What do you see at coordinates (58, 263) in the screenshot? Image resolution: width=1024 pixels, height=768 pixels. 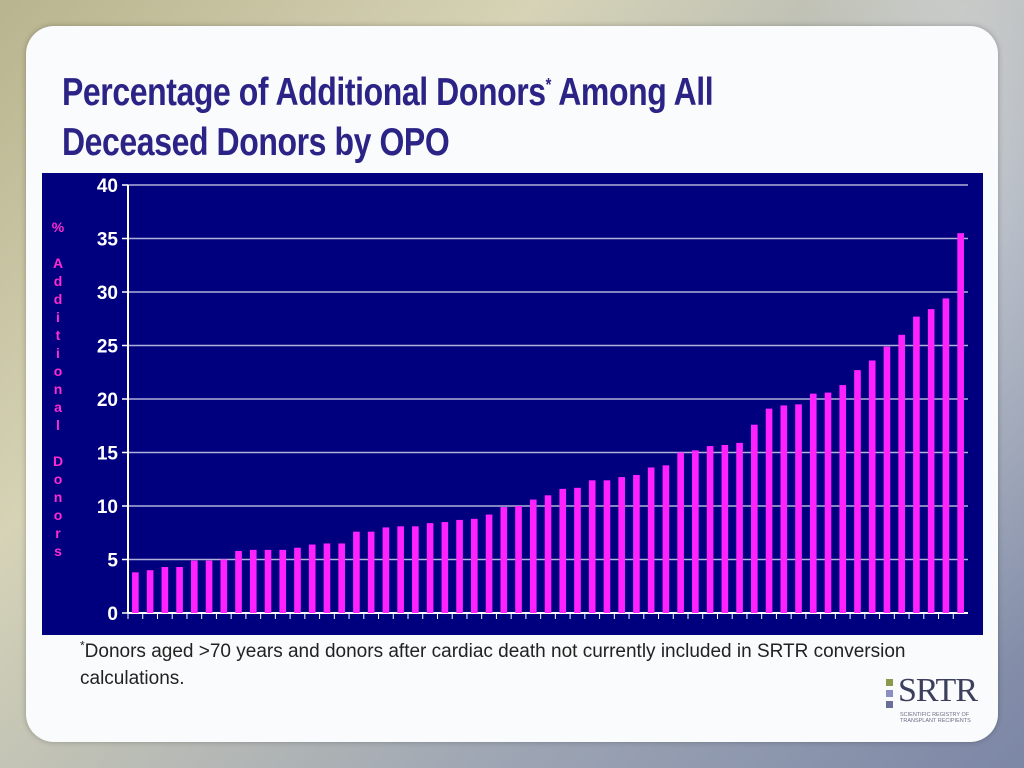 I see `y-axis-label-char: A` at bounding box center [58, 263].